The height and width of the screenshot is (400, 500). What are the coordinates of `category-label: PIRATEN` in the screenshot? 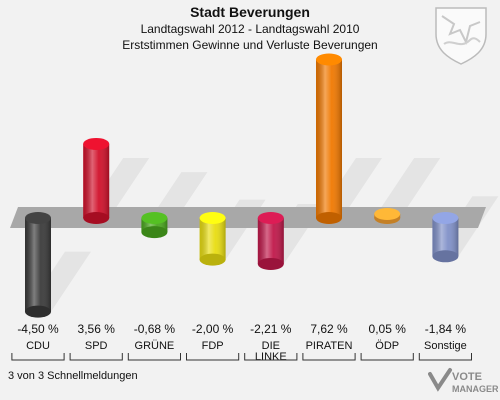 It's located at (329, 346).